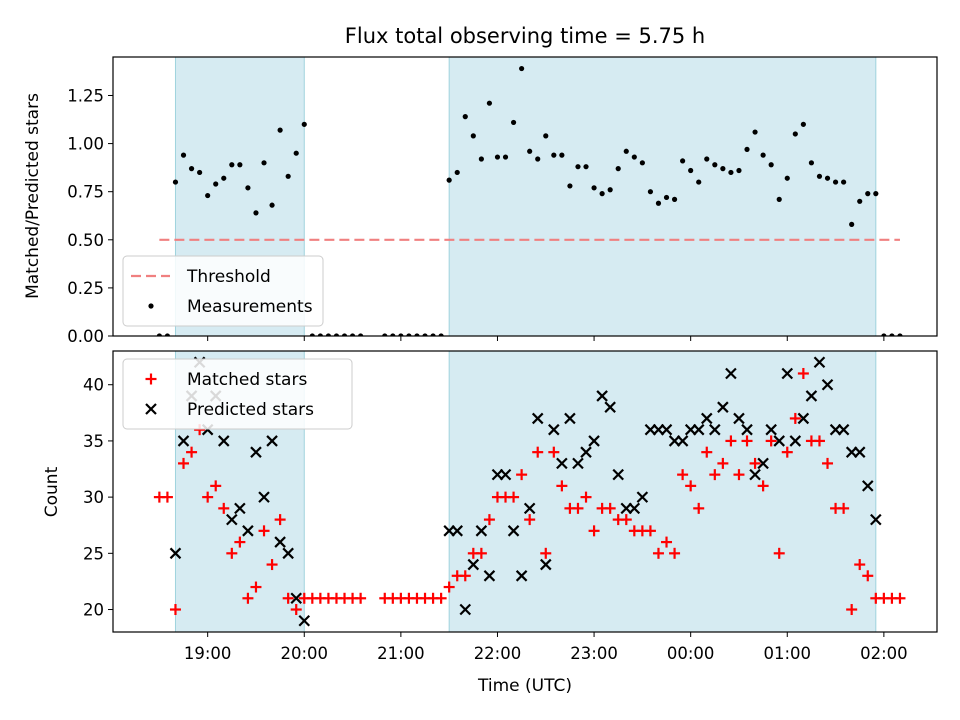 This screenshot has height=720, width=960. I want to click on y-tick-label: 40, so click(93, 385).